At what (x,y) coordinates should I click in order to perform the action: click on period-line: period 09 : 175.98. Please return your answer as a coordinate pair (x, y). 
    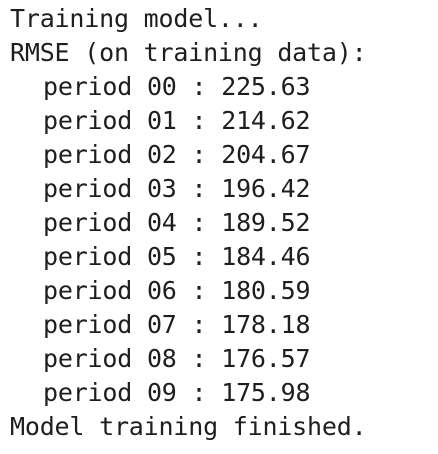
    Looking at the image, I should click on (177, 392).